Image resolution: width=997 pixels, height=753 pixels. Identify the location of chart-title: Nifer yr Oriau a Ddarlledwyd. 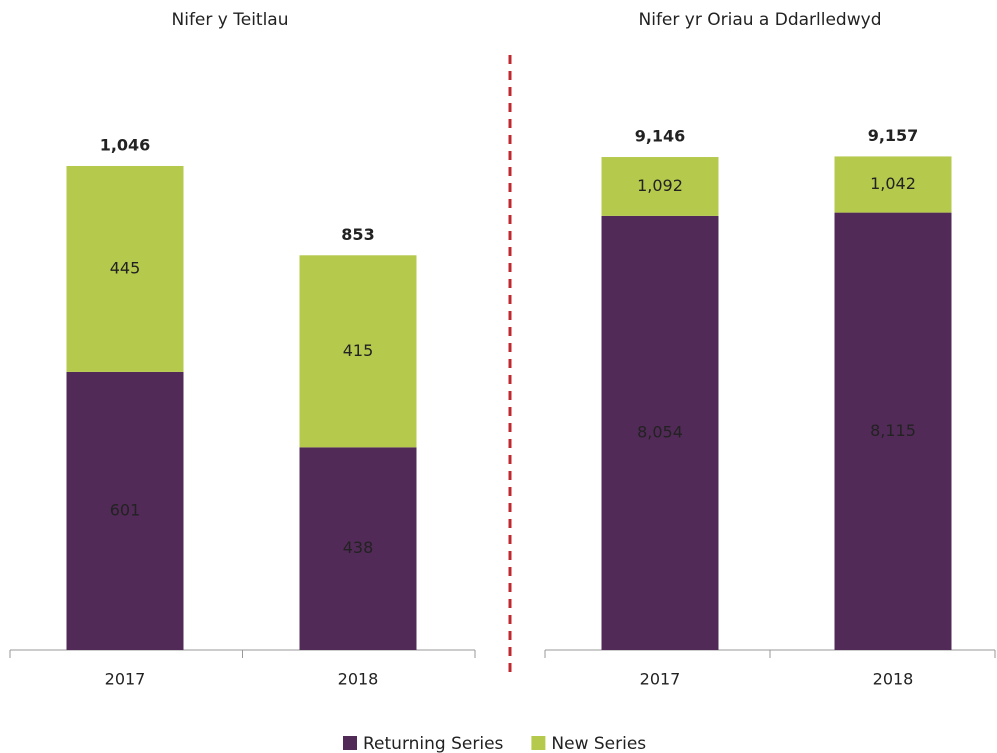
(760, 20).